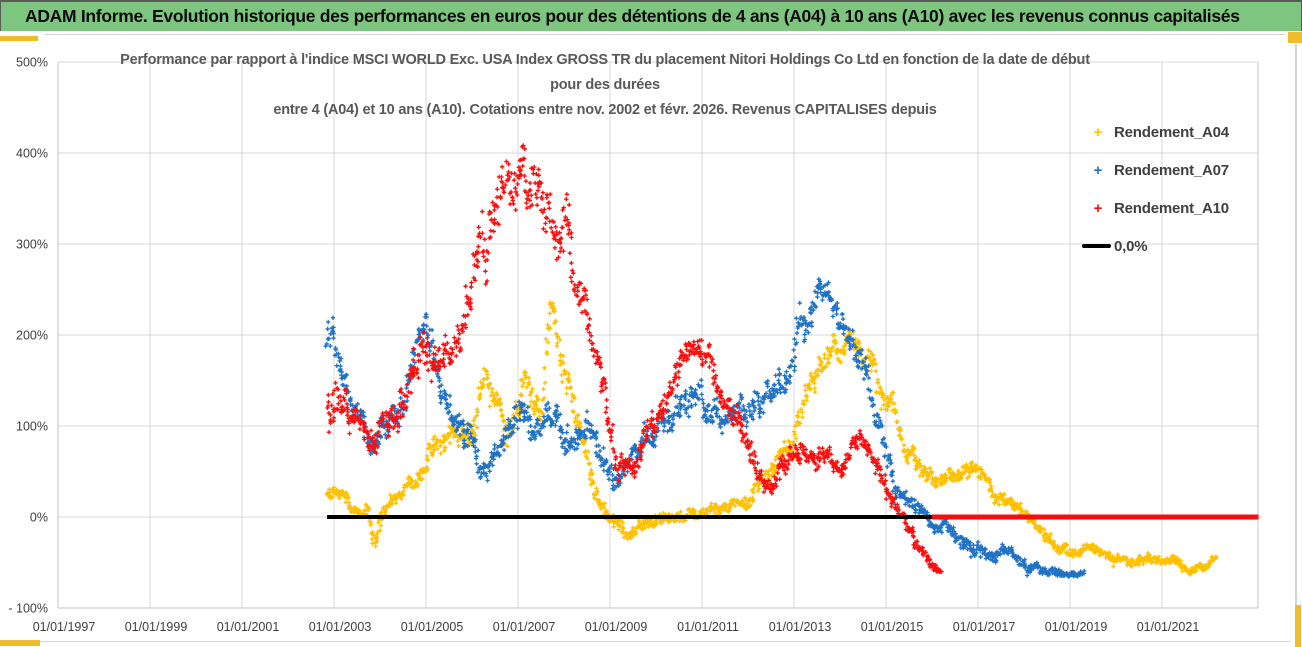 The height and width of the screenshot is (647, 1302). I want to click on legend-label: 0,0%, so click(1131, 246).